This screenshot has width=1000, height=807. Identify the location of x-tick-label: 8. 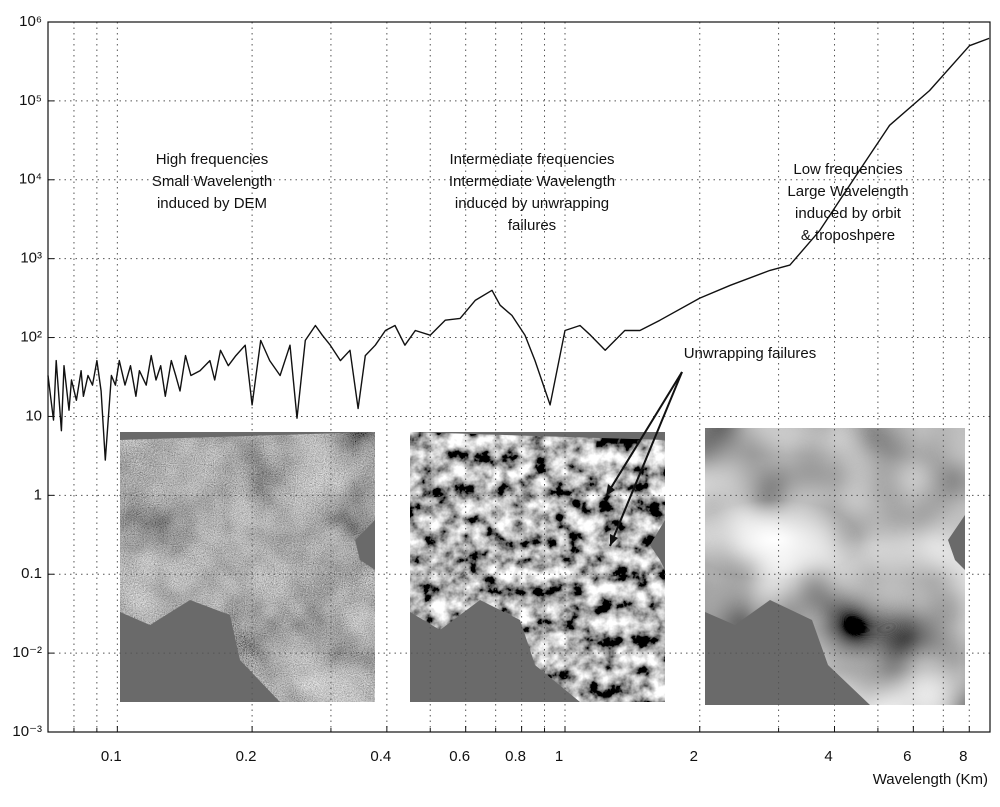
(963, 756).